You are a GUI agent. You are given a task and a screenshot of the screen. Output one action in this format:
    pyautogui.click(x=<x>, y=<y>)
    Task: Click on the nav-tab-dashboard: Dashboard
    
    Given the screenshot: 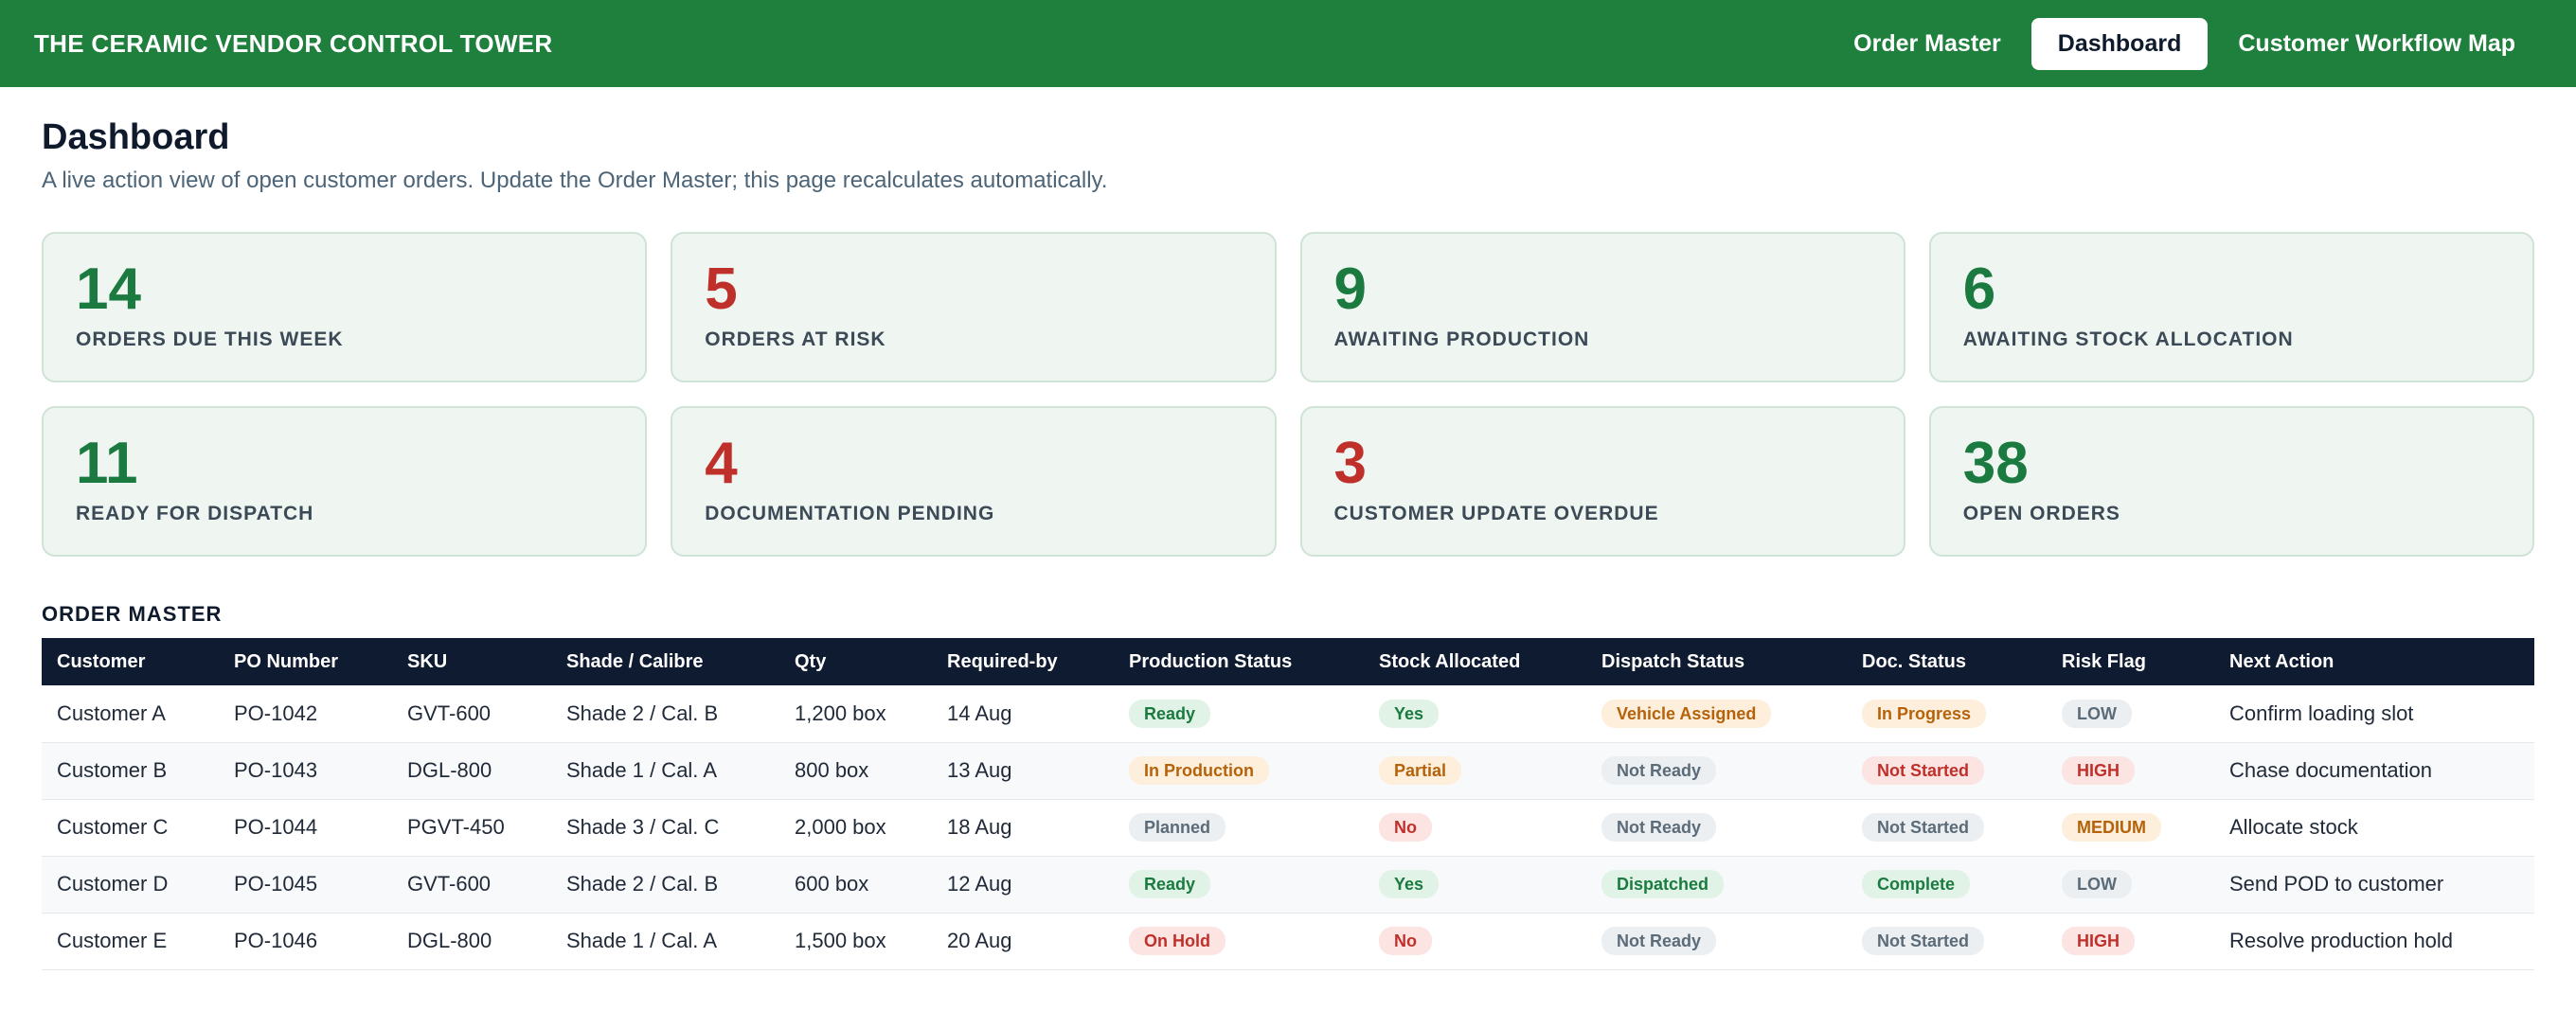 What is the action you would take?
    pyautogui.click(x=2119, y=44)
    